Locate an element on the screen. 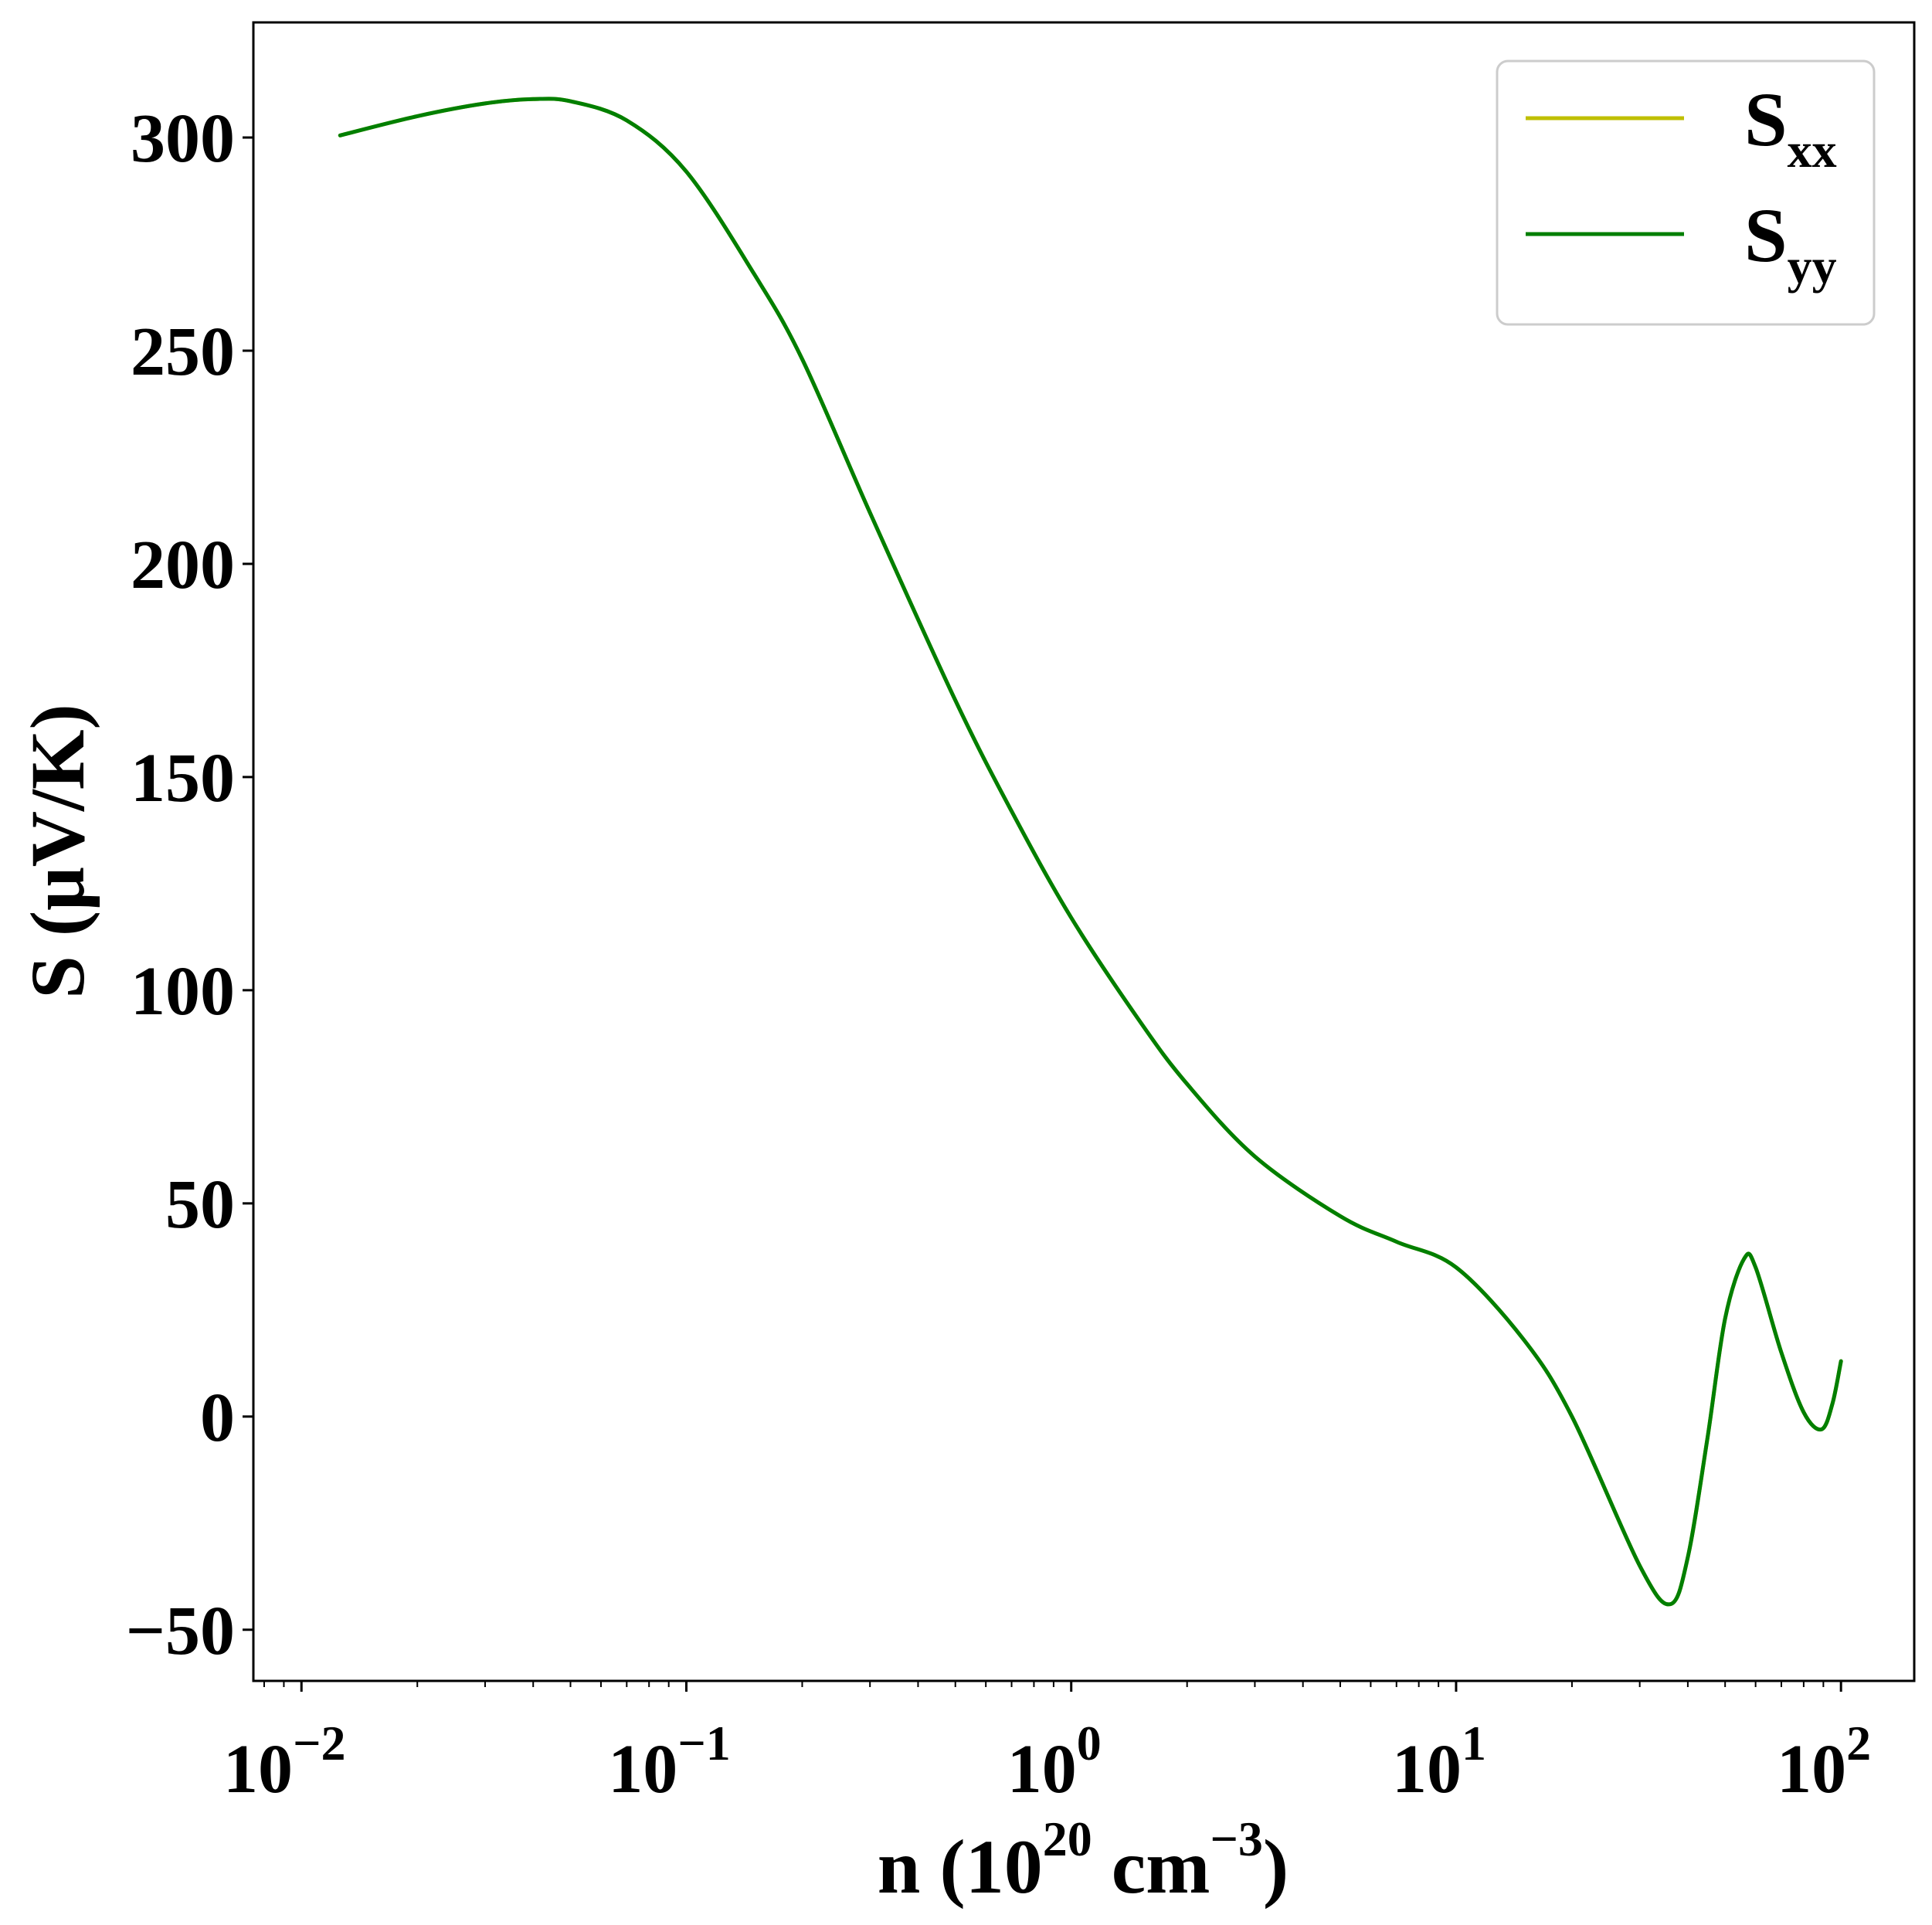 This screenshot has height=1925, width=1932. y-tick-label: 150 is located at coordinates (183, 778).